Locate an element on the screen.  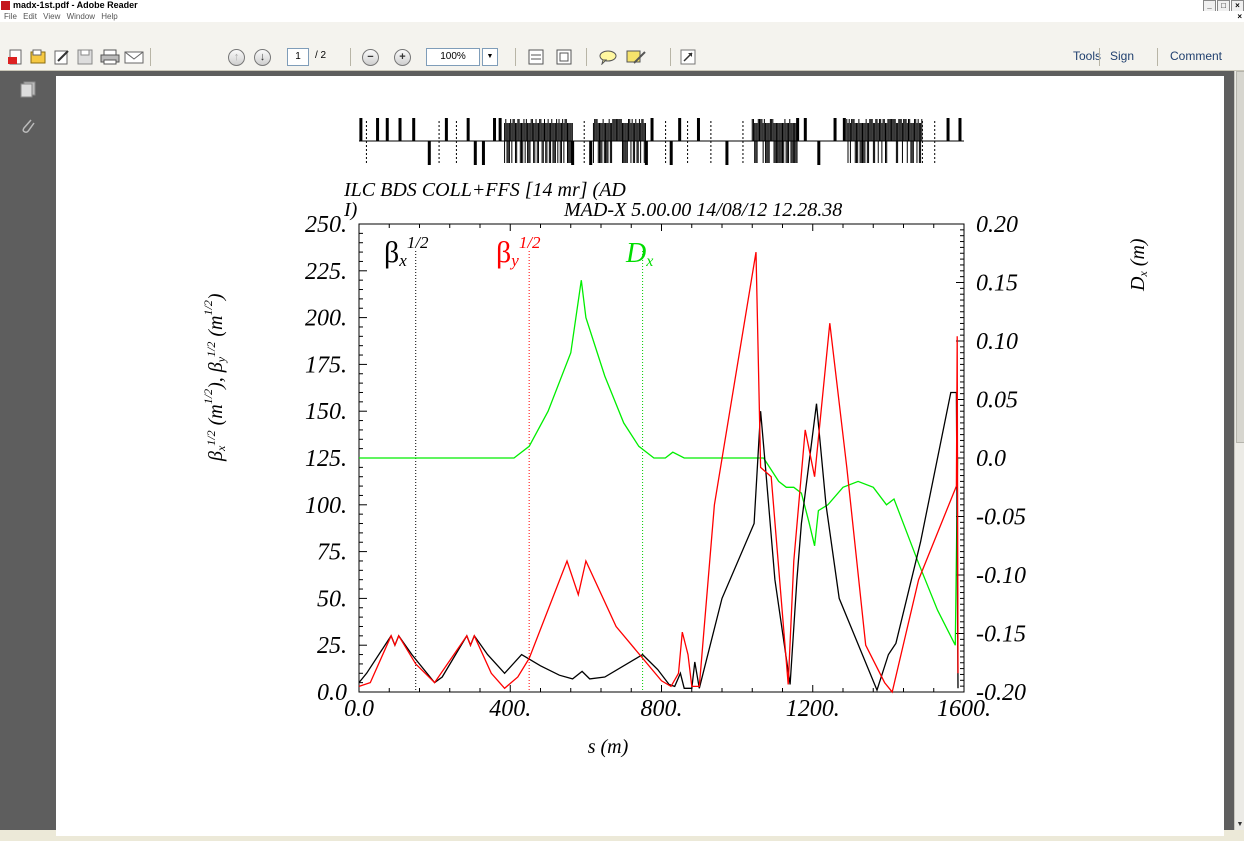
y-left-tick-label: 100. is located at coordinates (326, 506).